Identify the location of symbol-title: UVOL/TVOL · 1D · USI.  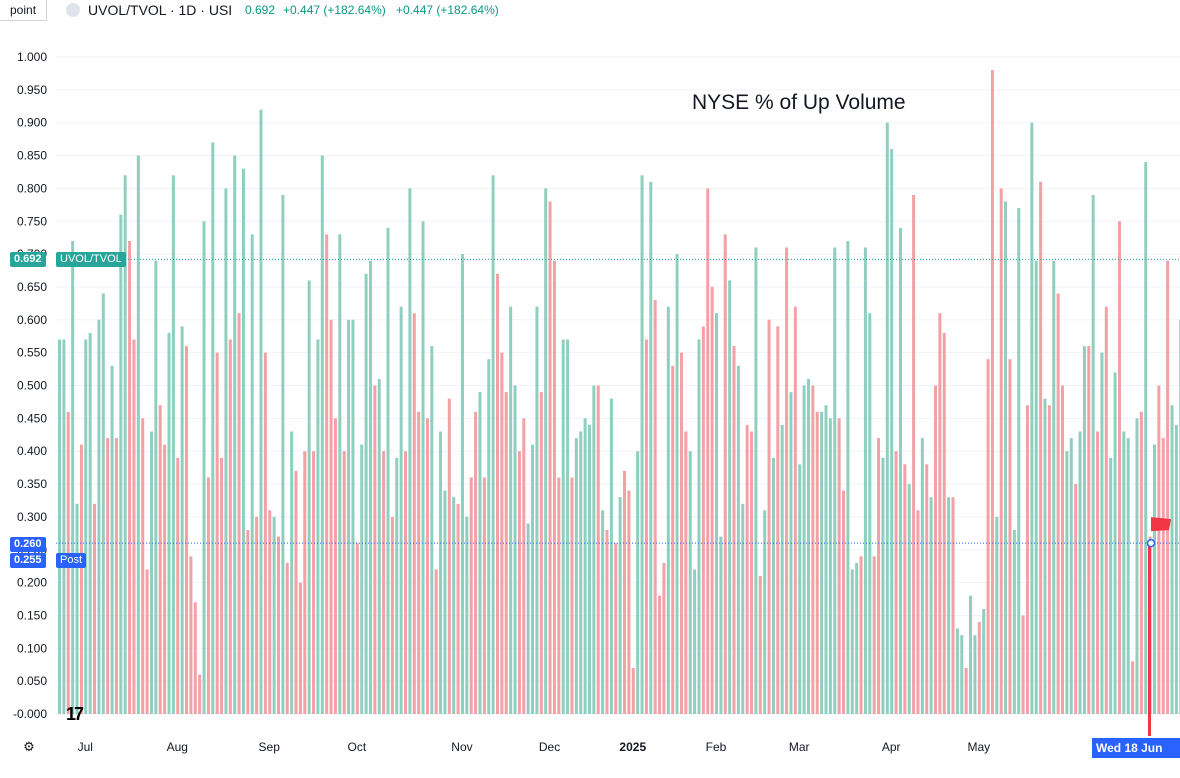
(160, 10).